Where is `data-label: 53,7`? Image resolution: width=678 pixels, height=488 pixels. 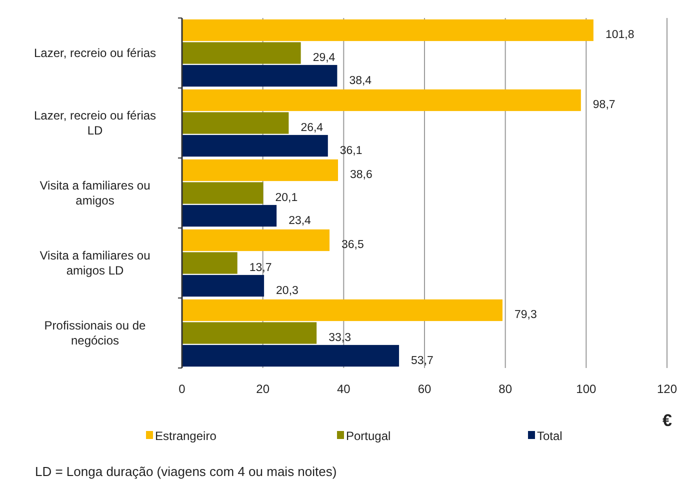 data-label: 53,7 is located at coordinates (422, 360).